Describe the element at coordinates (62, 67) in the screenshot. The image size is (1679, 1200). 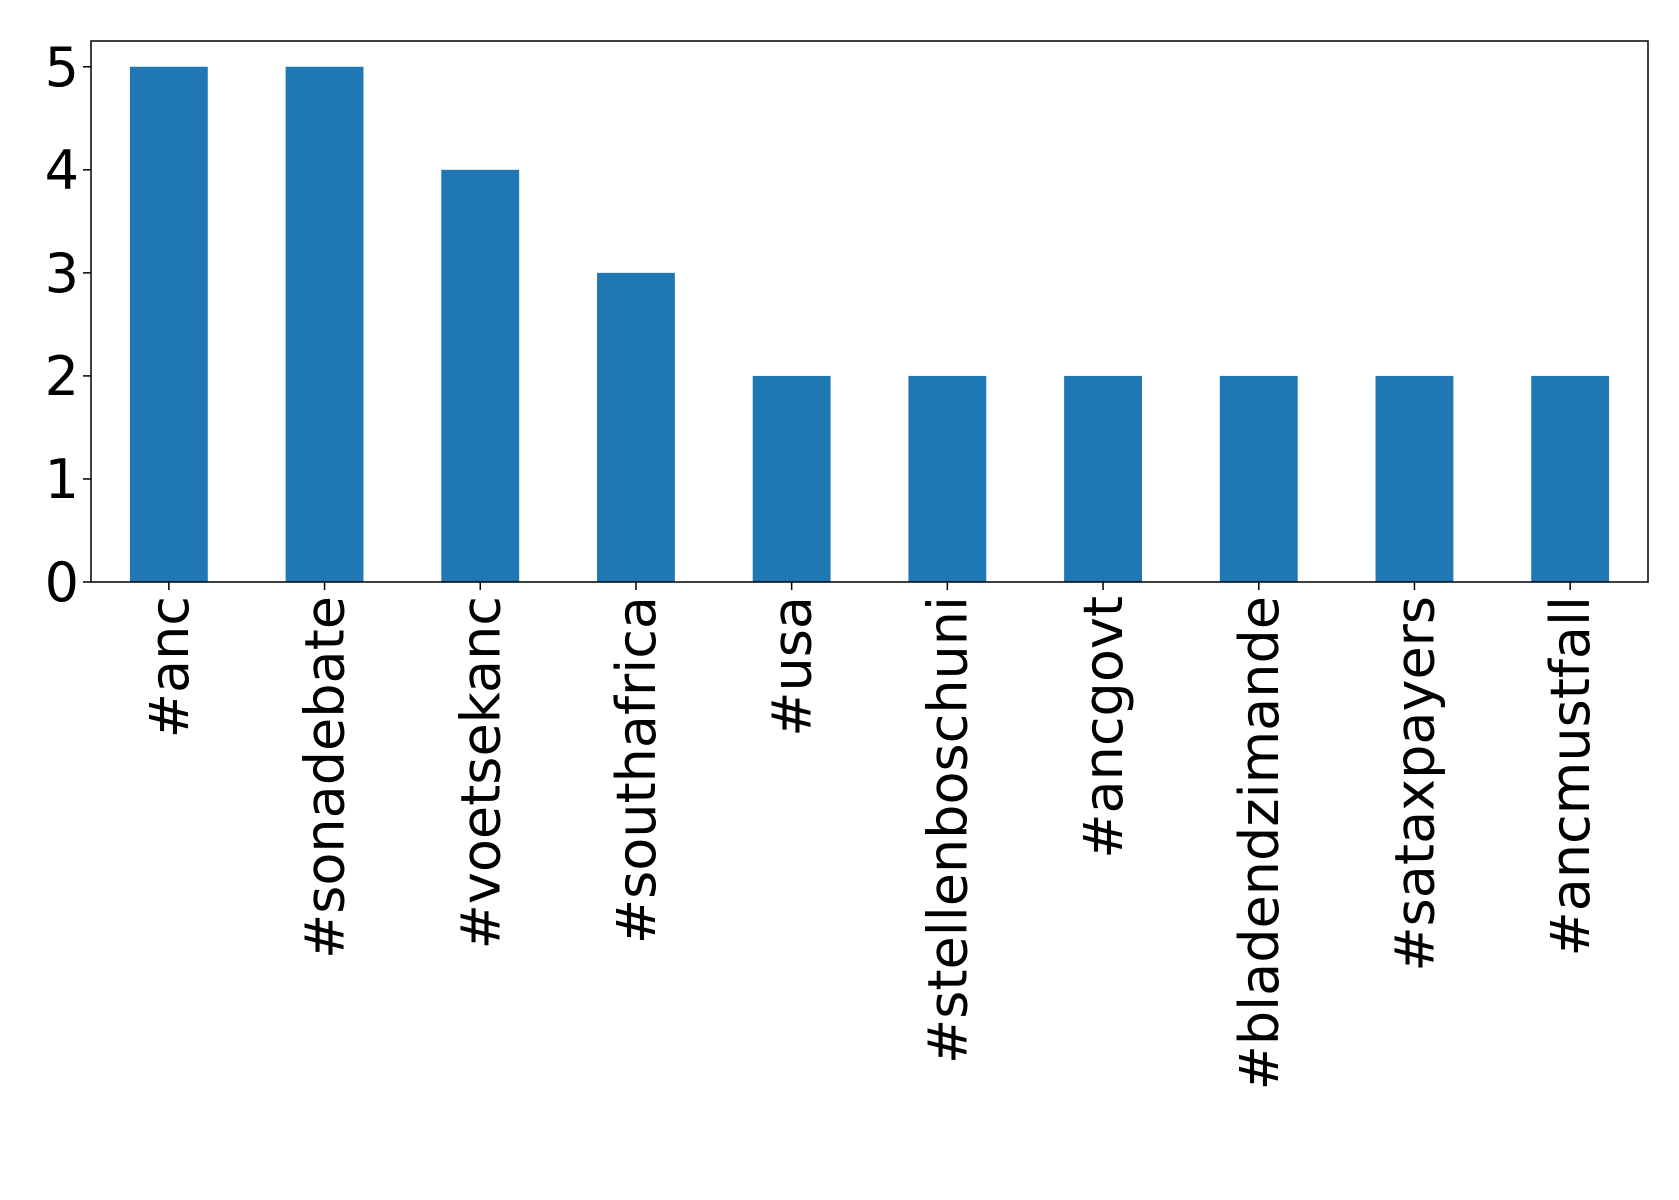
I see `y-tick-label: 5` at that location.